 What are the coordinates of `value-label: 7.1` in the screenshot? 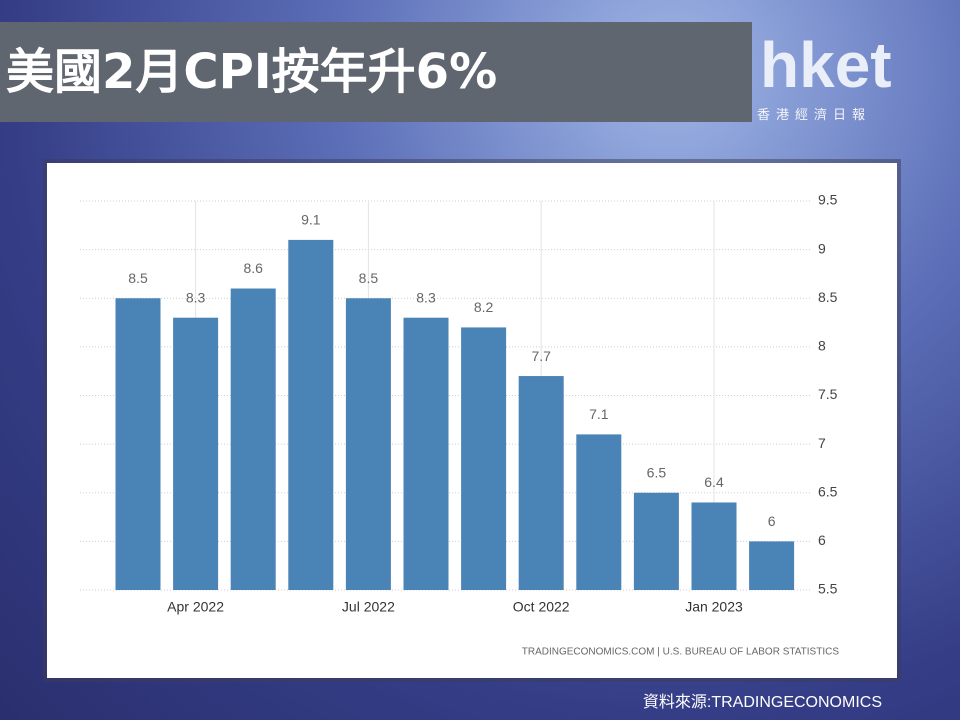 It's located at (599, 414).